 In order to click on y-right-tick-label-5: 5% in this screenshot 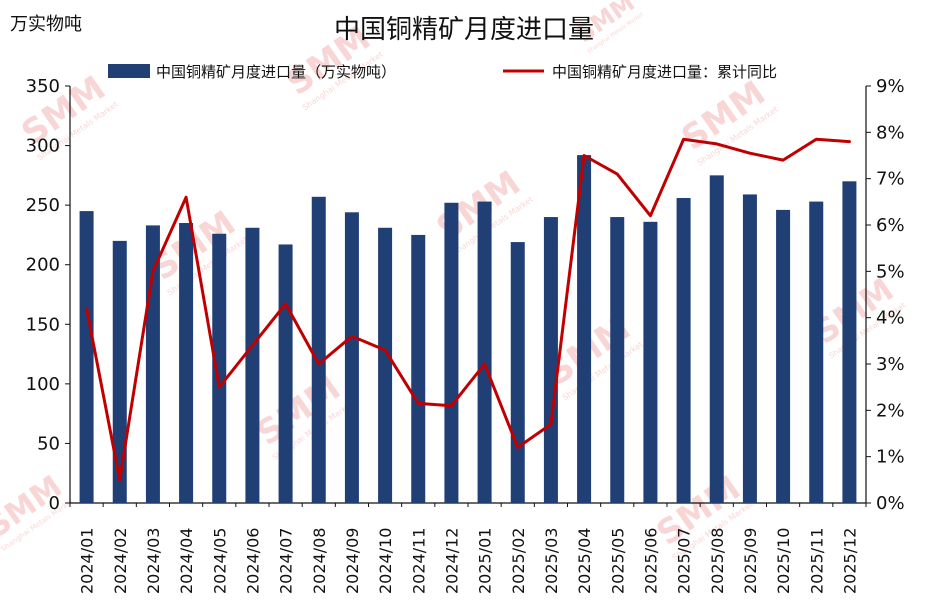, I will do `click(890, 271)`.